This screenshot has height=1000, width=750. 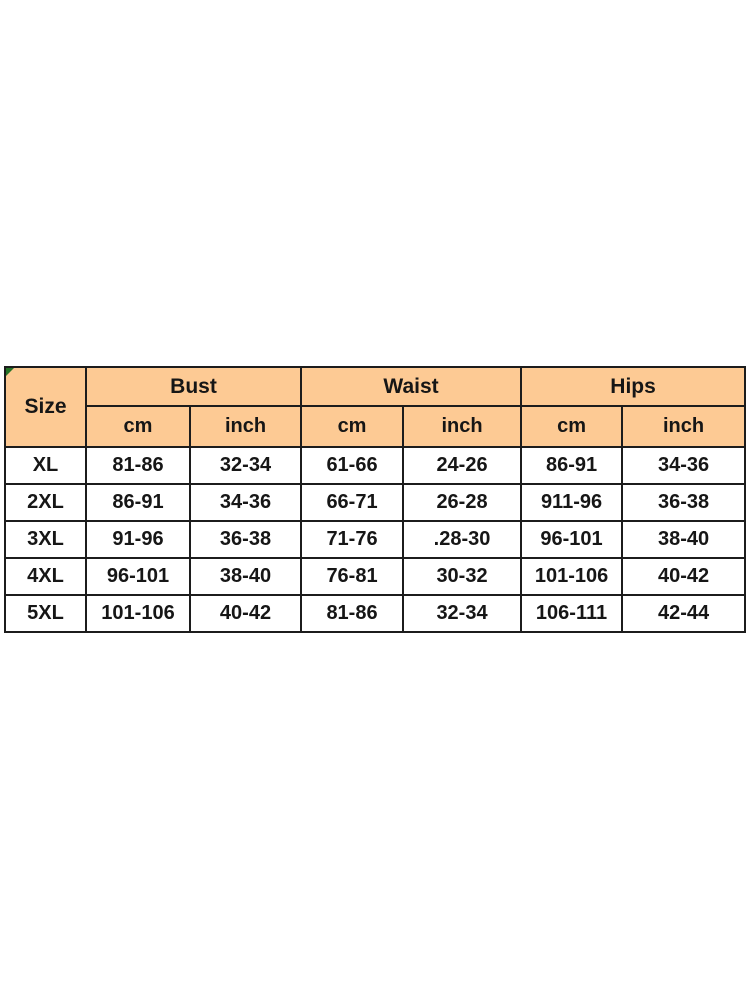 What do you see at coordinates (193, 386) in the screenshot?
I see `bust-header-cell: Bust` at bounding box center [193, 386].